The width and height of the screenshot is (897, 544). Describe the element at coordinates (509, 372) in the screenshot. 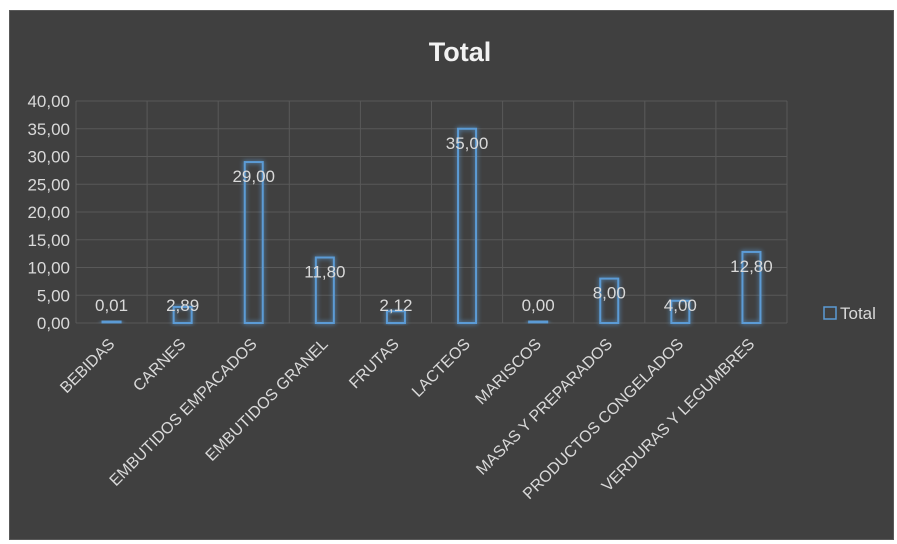

I see `x-tick-label: MARISCOS` at that location.